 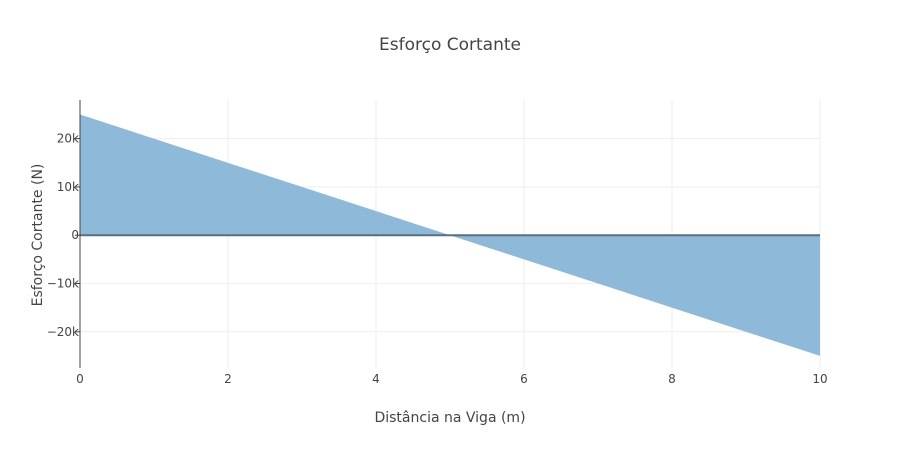 What do you see at coordinates (672, 379) in the screenshot?
I see `x-tick-label: 8` at bounding box center [672, 379].